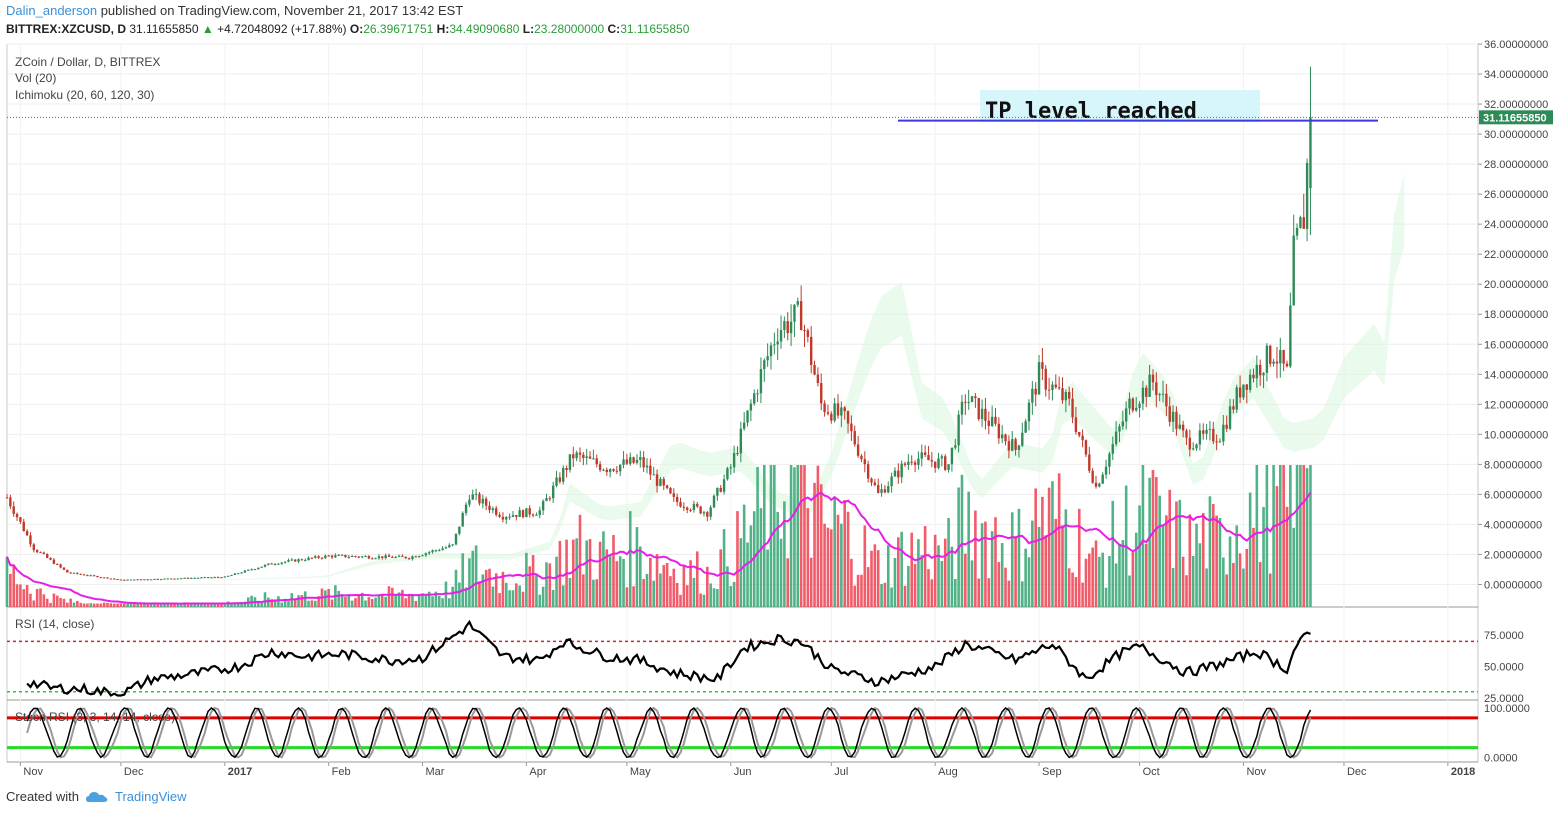 The image size is (1560, 815). Describe the element at coordinates (614, 29) in the screenshot. I see `close-label: C:` at that location.